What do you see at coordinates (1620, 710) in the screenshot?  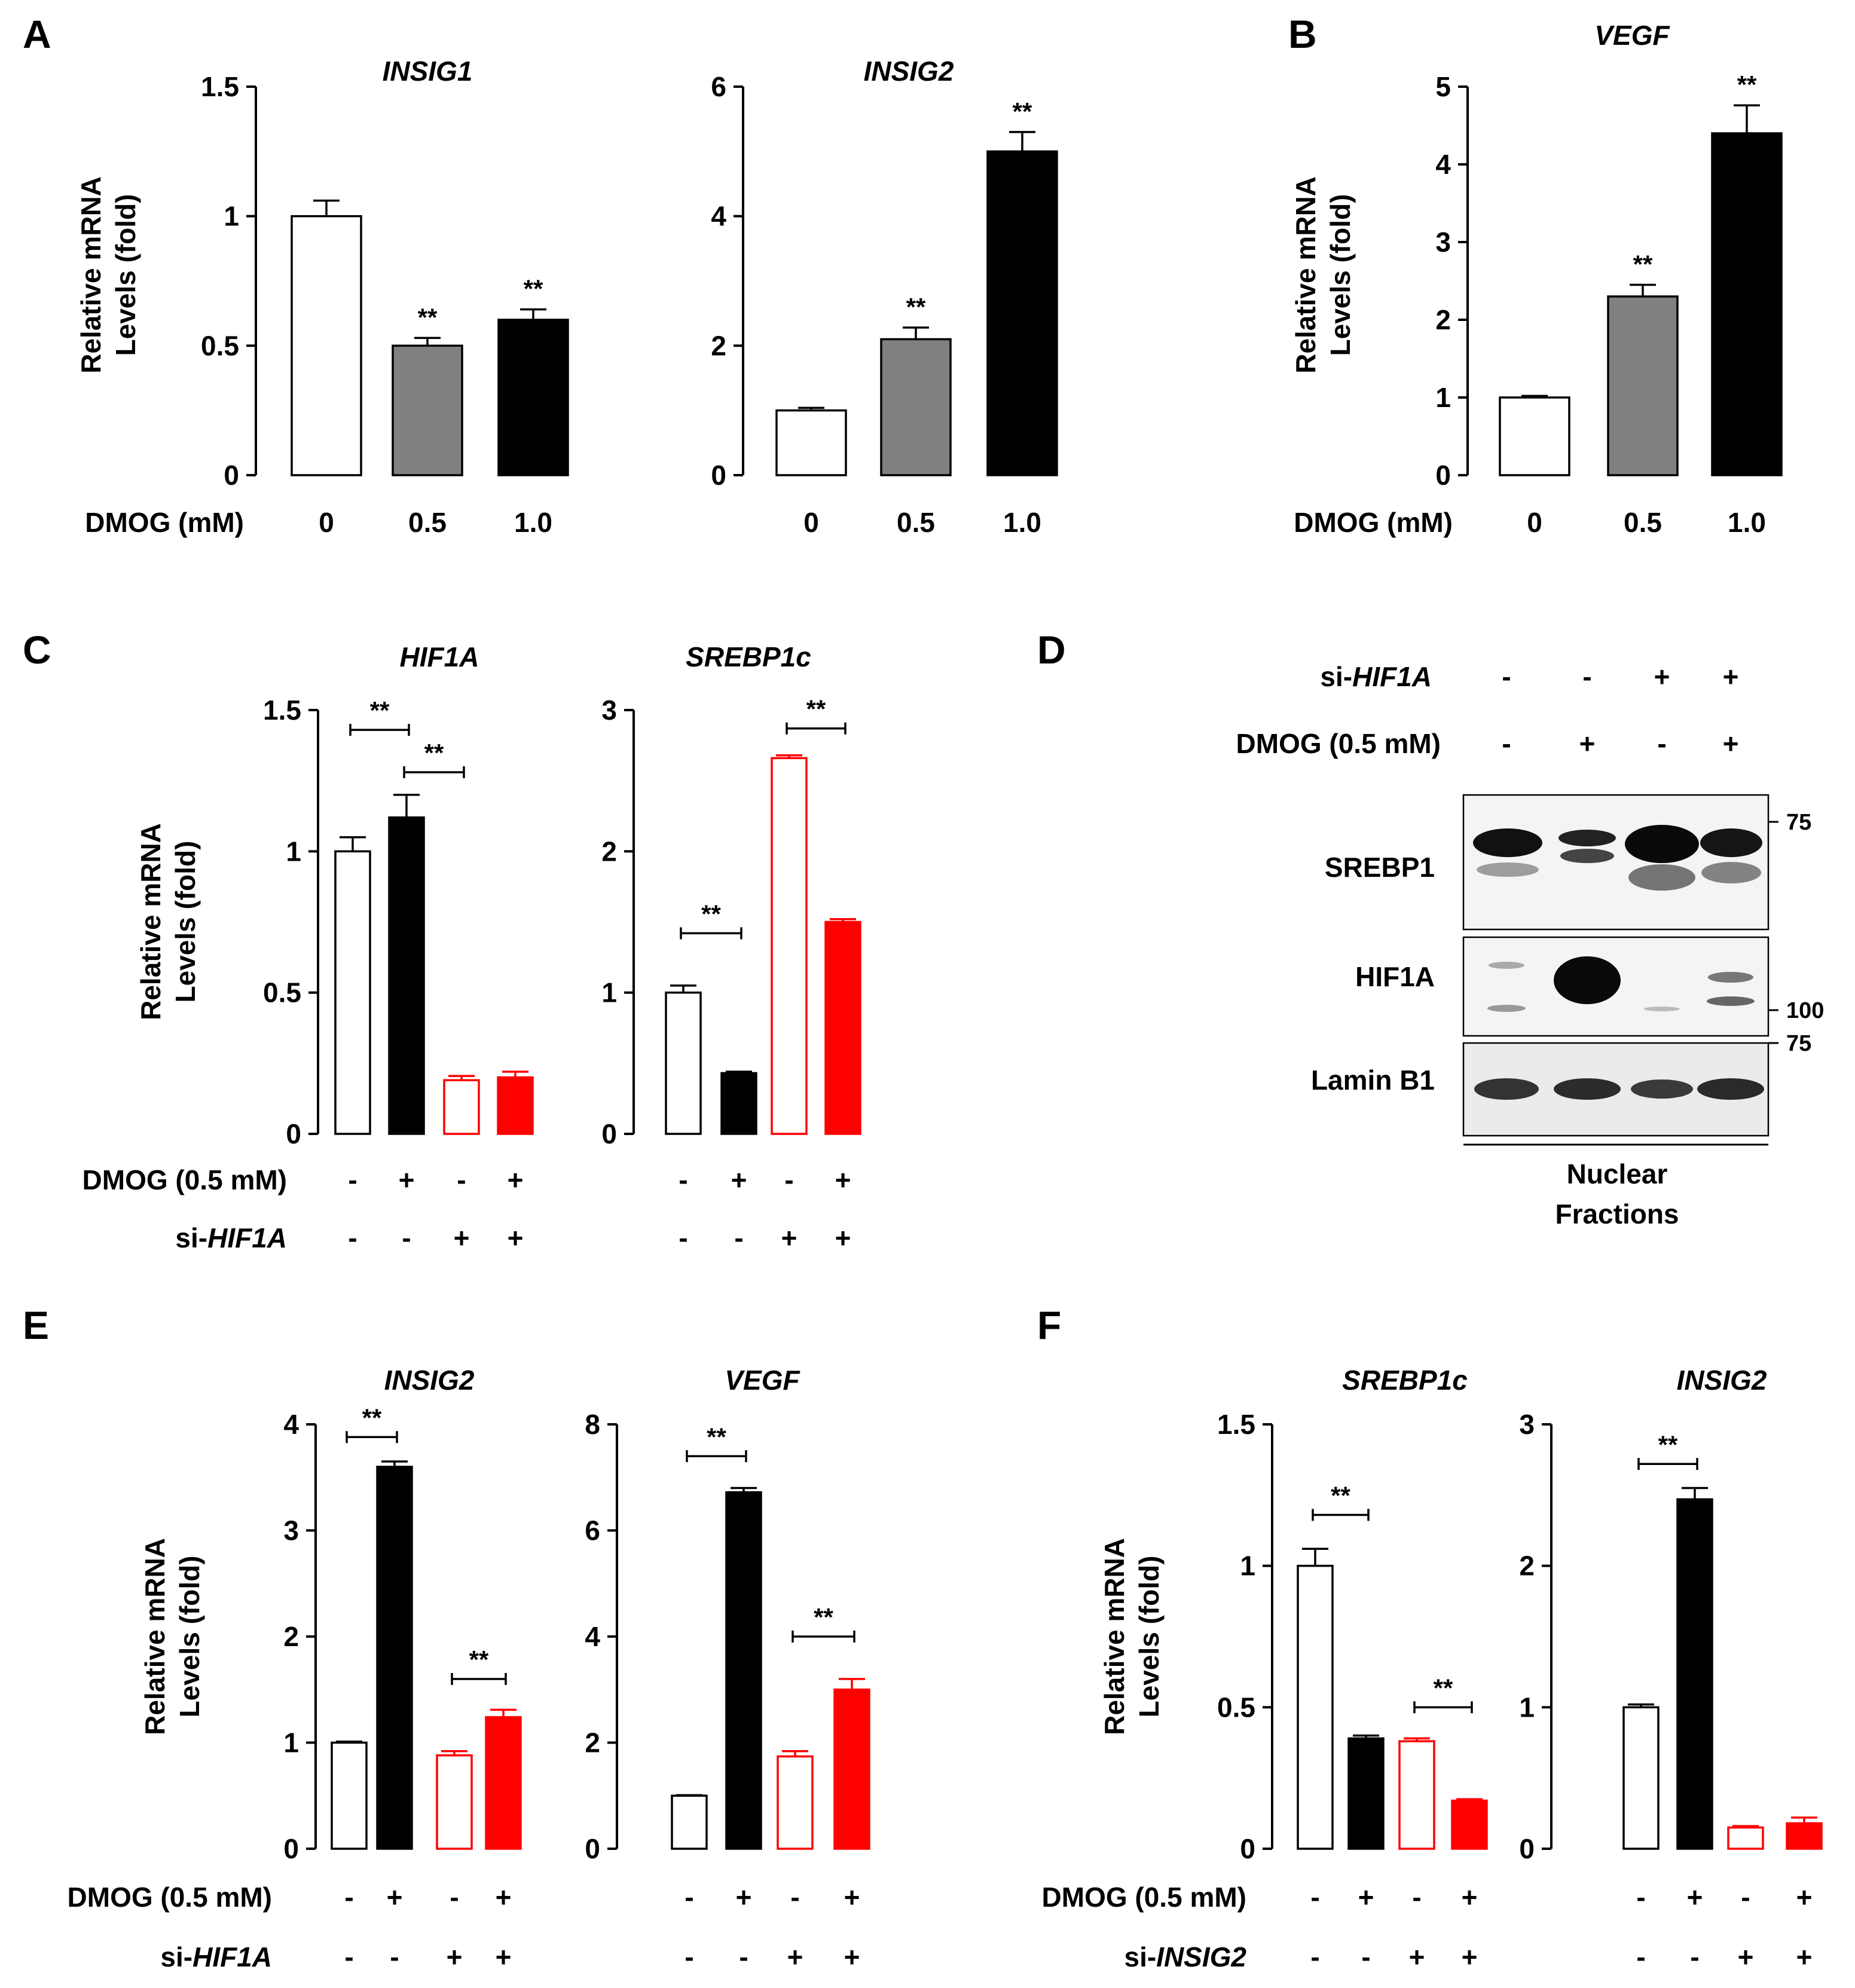 I see `wb-signs: - - + + - + - +` at bounding box center [1620, 710].